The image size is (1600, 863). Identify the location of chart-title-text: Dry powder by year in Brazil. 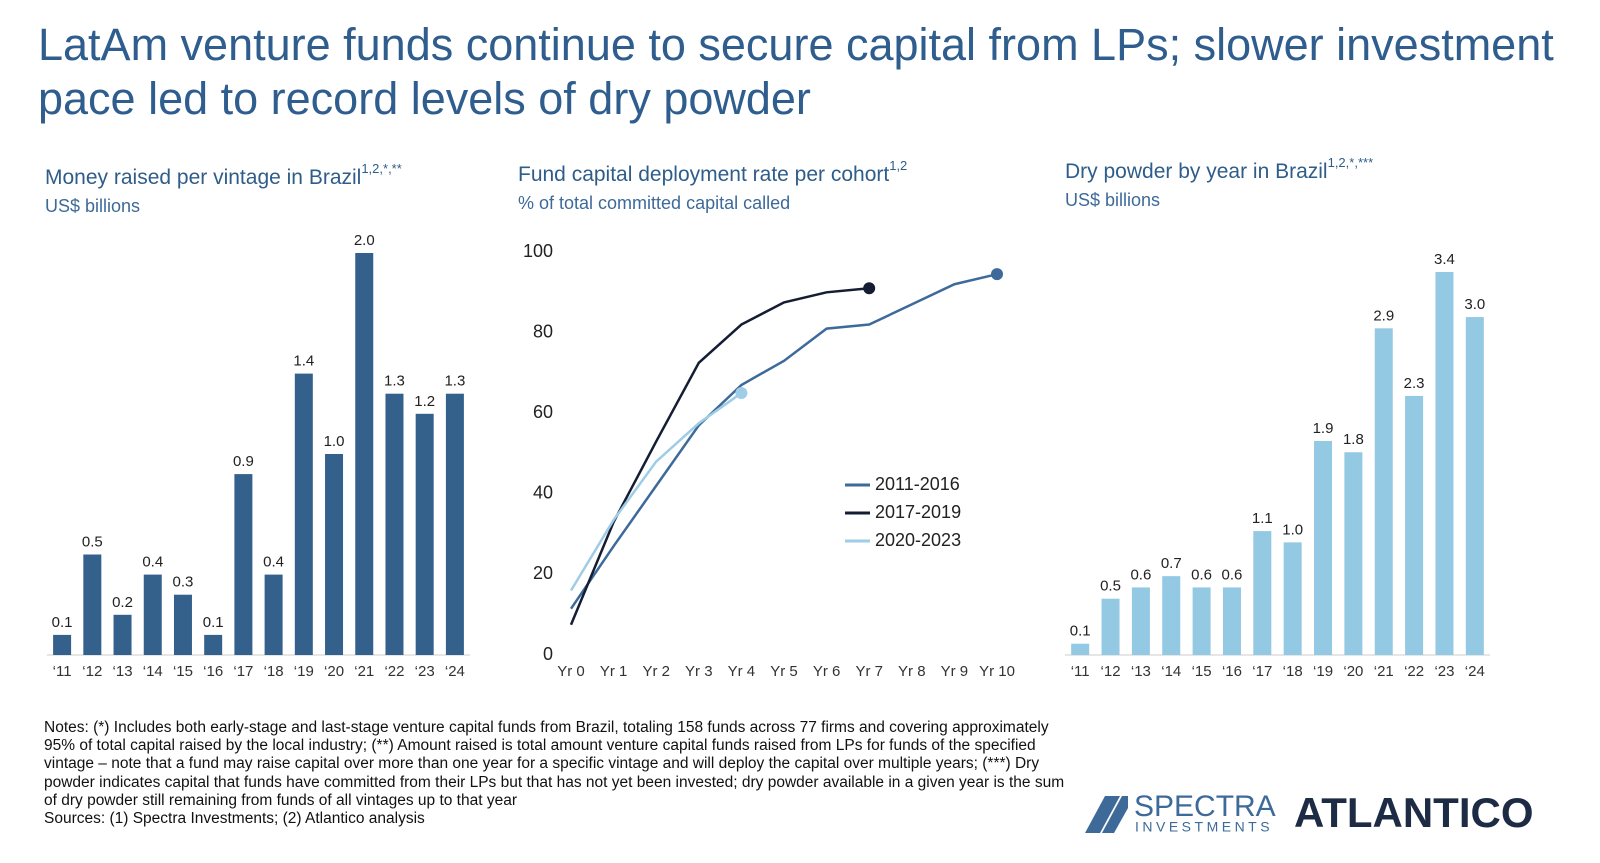
(1196, 171).